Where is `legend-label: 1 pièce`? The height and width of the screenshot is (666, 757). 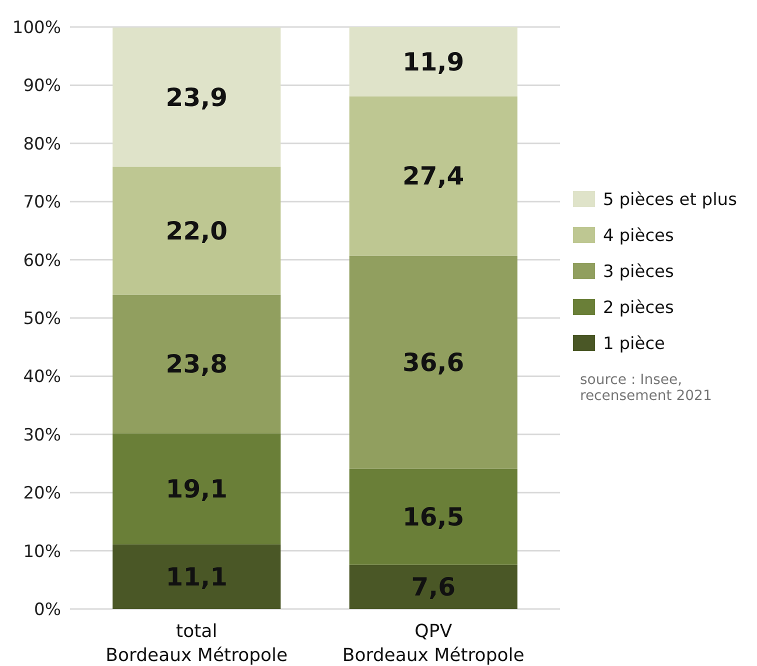
legend-label: 1 pièce is located at coordinates (634, 344).